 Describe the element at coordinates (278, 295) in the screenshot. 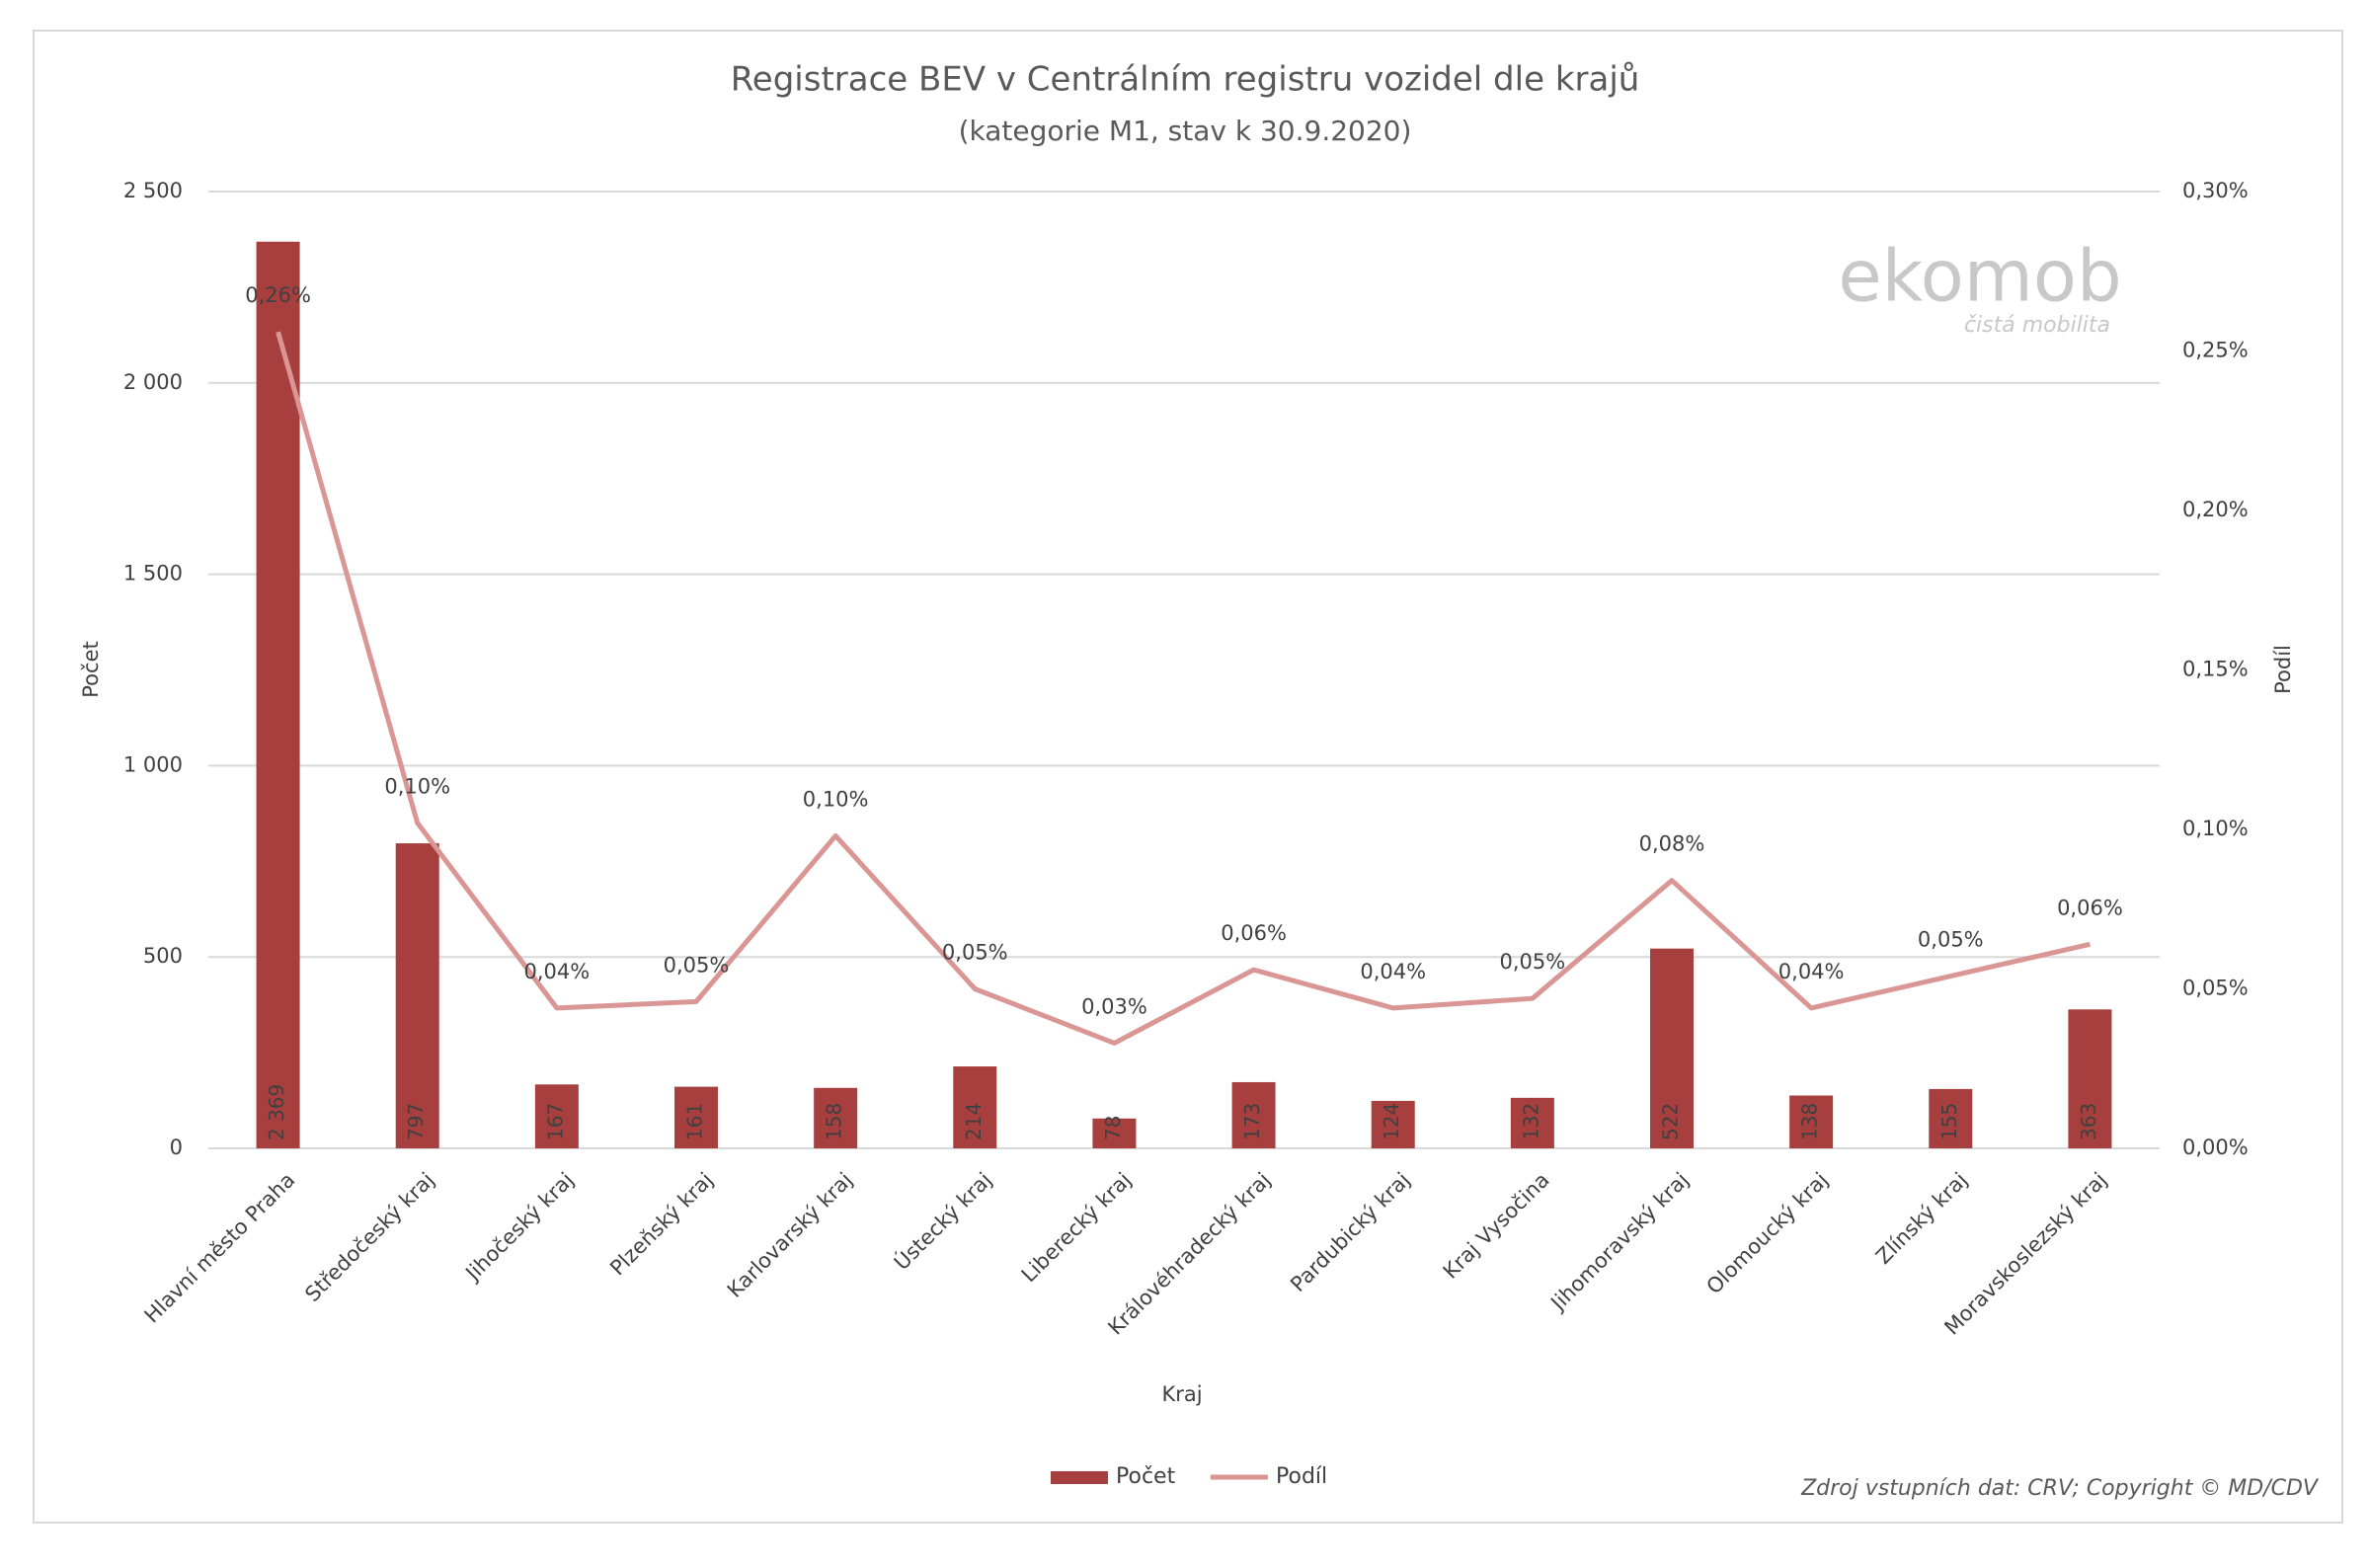

I see `line-value-label: 0,26%` at that location.